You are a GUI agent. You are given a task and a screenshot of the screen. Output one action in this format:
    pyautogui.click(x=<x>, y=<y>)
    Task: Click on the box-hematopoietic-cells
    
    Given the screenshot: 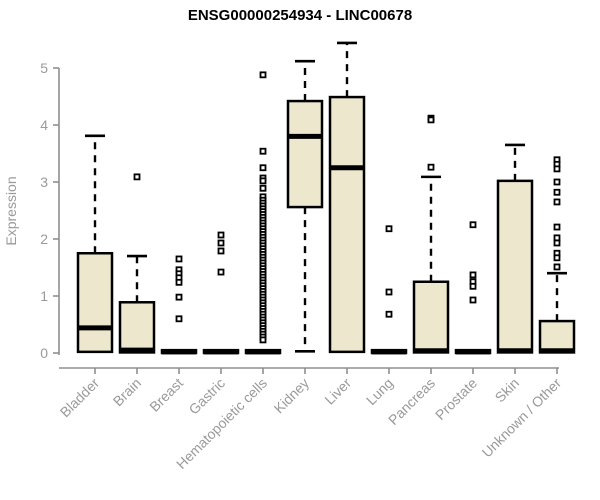 What is the action you would take?
    pyautogui.click(x=263, y=213)
    